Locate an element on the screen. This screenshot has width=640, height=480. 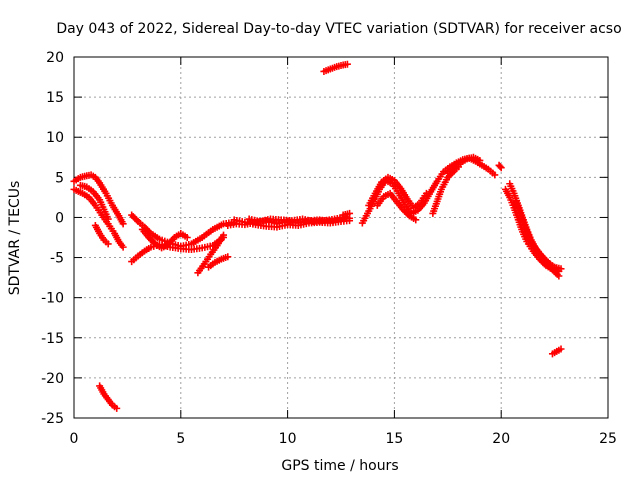
x-tick-label: 25 is located at coordinates (608, 439).